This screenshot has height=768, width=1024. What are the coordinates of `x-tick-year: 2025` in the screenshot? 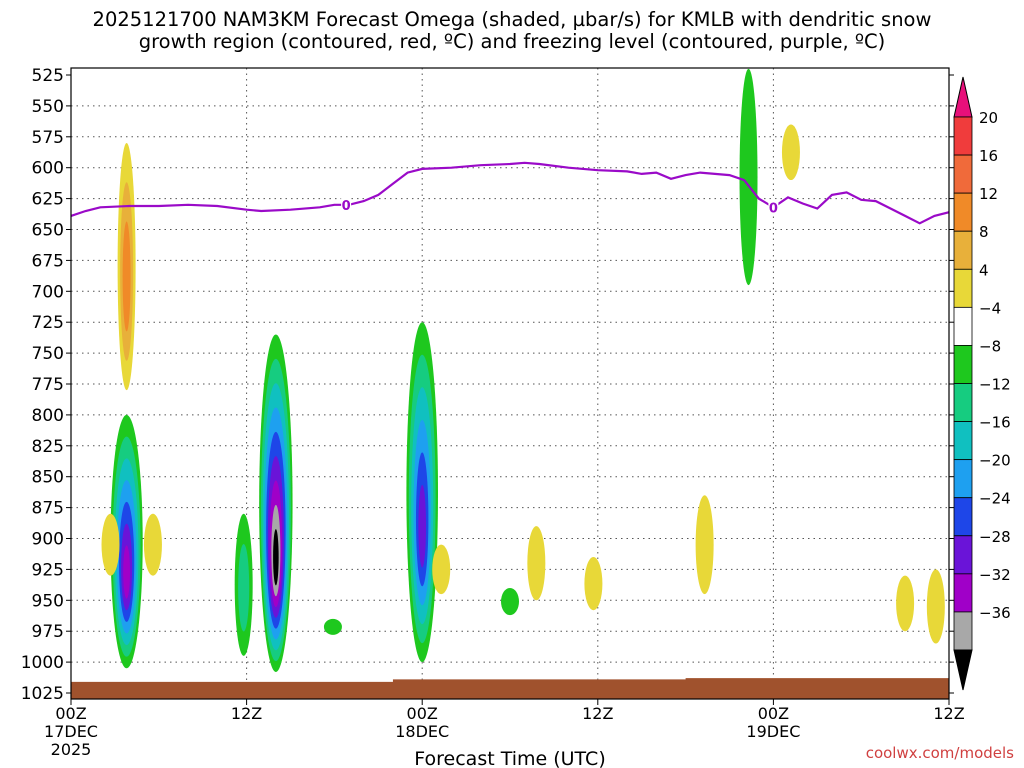 It's located at (71, 749).